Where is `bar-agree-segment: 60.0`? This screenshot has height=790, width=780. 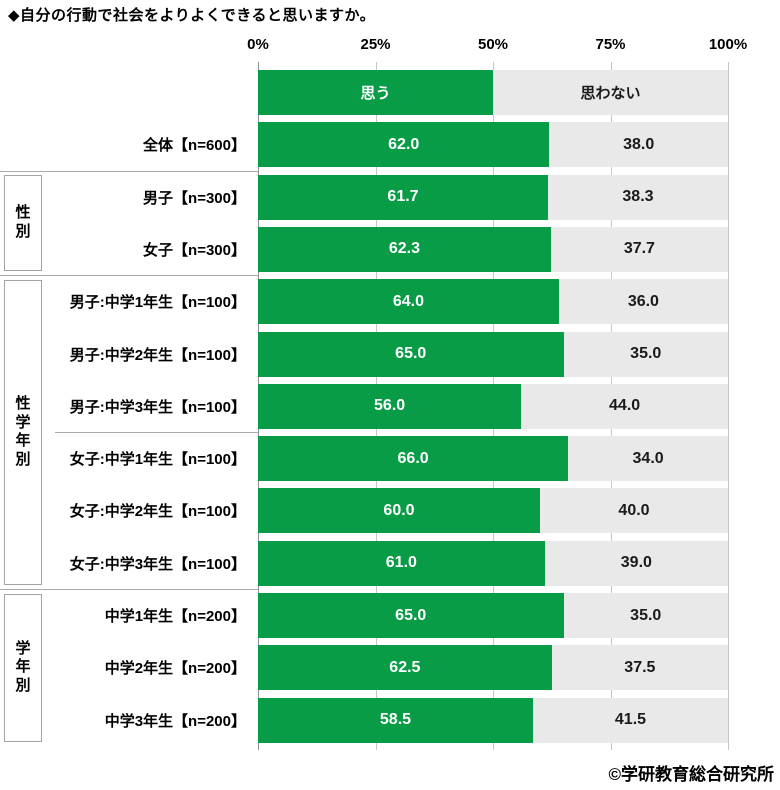 bar-agree-segment: 60.0 is located at coordinates (399, 511).